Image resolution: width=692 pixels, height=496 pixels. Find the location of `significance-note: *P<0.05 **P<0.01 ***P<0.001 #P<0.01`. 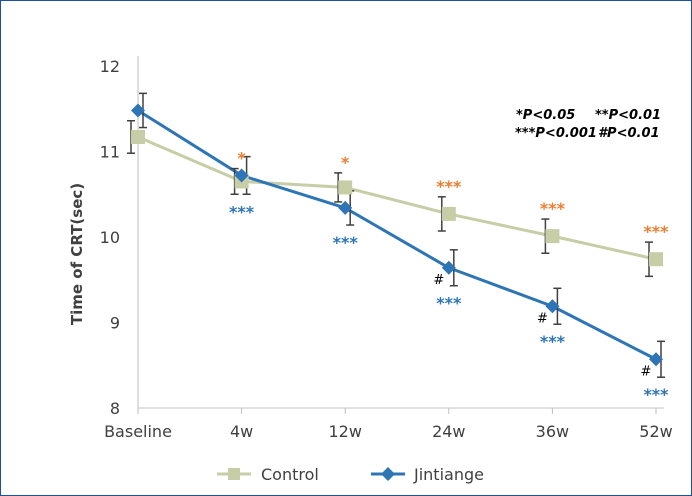

significance-note: *P<0.05 **P<0.01 ***P<0.001 #P<0.01 is located at coordinates (588, 124).